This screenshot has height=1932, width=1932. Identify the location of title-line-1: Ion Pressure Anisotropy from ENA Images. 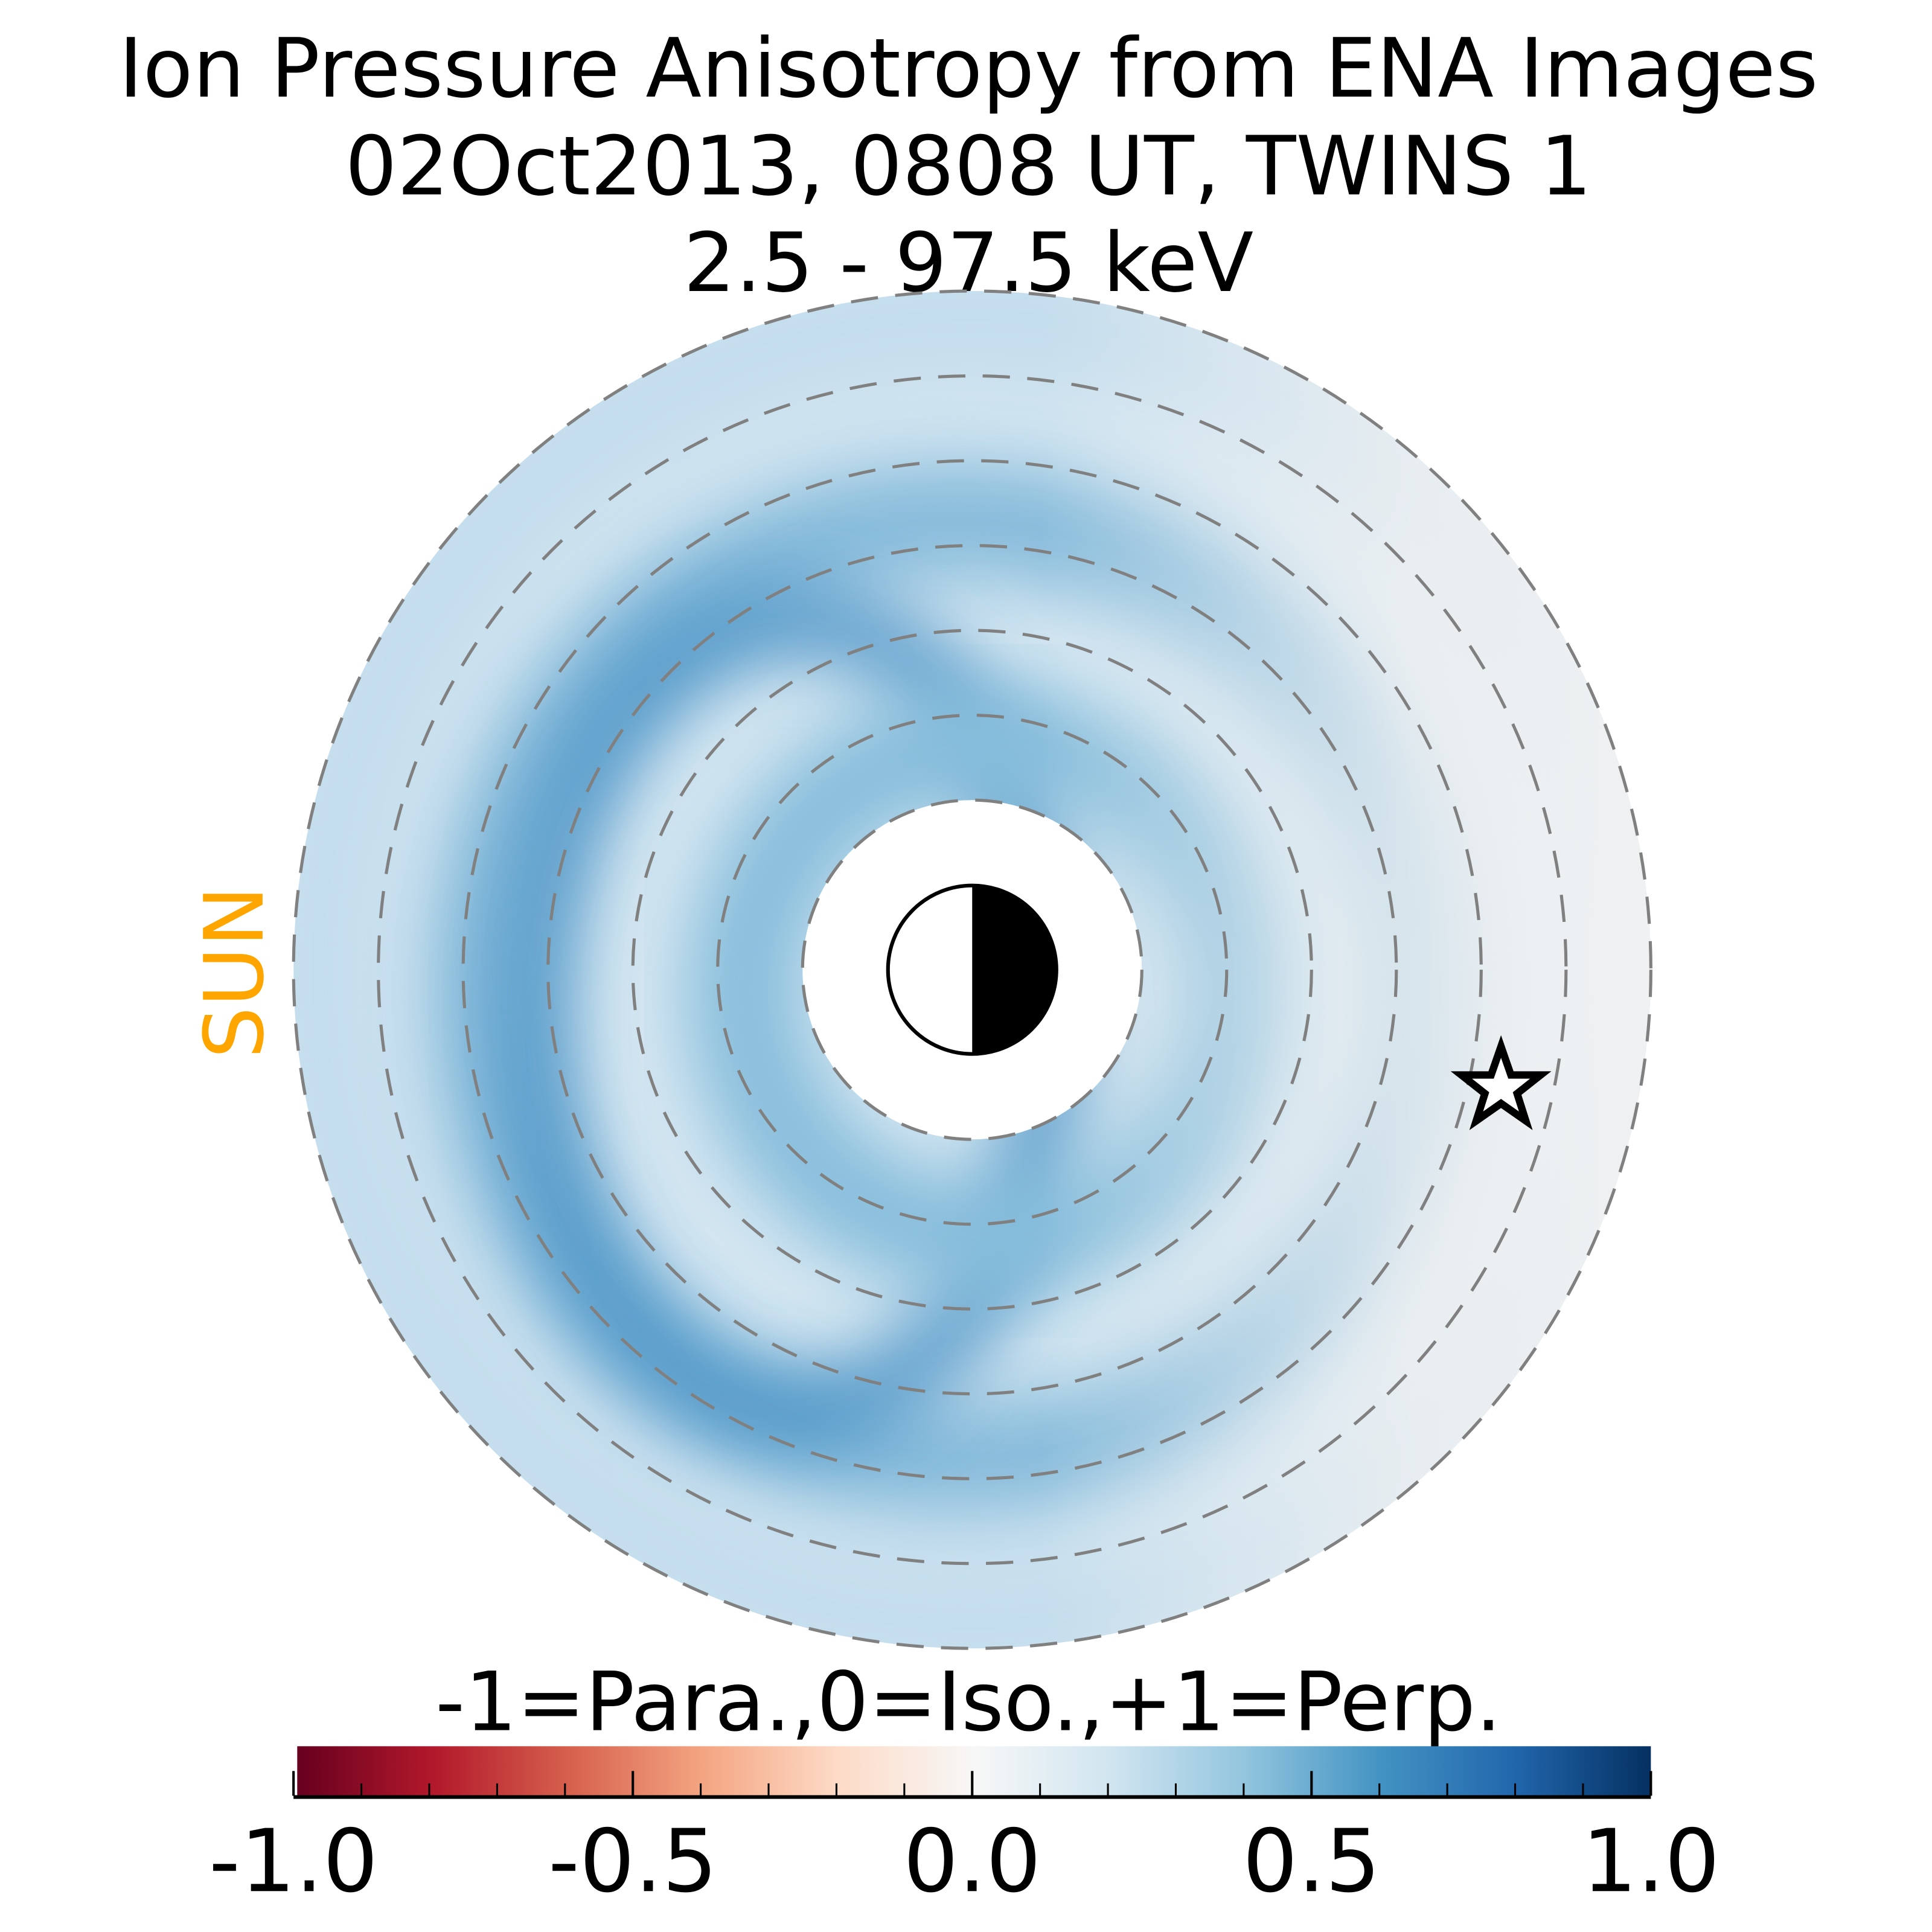
(968, 68).